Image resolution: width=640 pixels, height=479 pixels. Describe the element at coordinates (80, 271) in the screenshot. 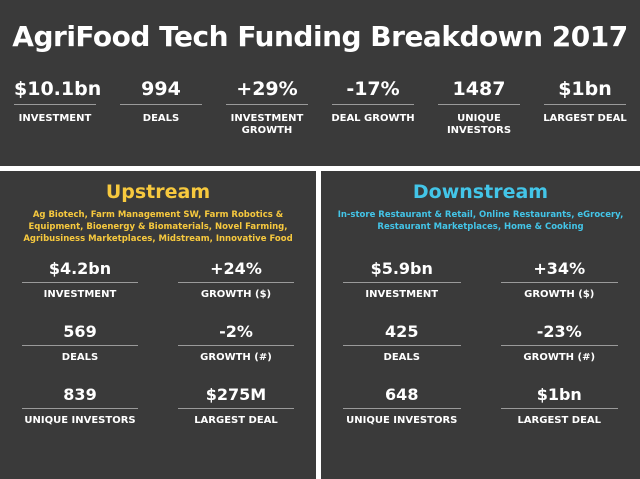

I see `stat-value: $4.2bn` at that location.